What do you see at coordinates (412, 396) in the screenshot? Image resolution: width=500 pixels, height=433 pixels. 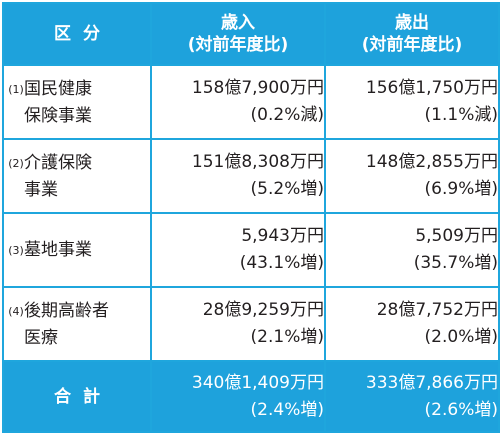 I see `total-expense-cell: 333億7,866万円 (2.6%増)` at bounding box center [412, 396].